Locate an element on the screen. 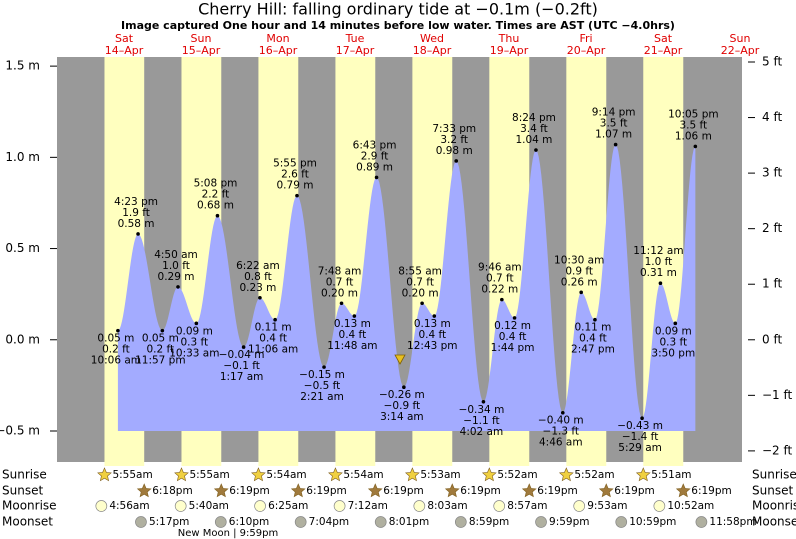 This screenshot has width=796, height=539. tide-label: 6:22 am is located at coordinates (258, 266).